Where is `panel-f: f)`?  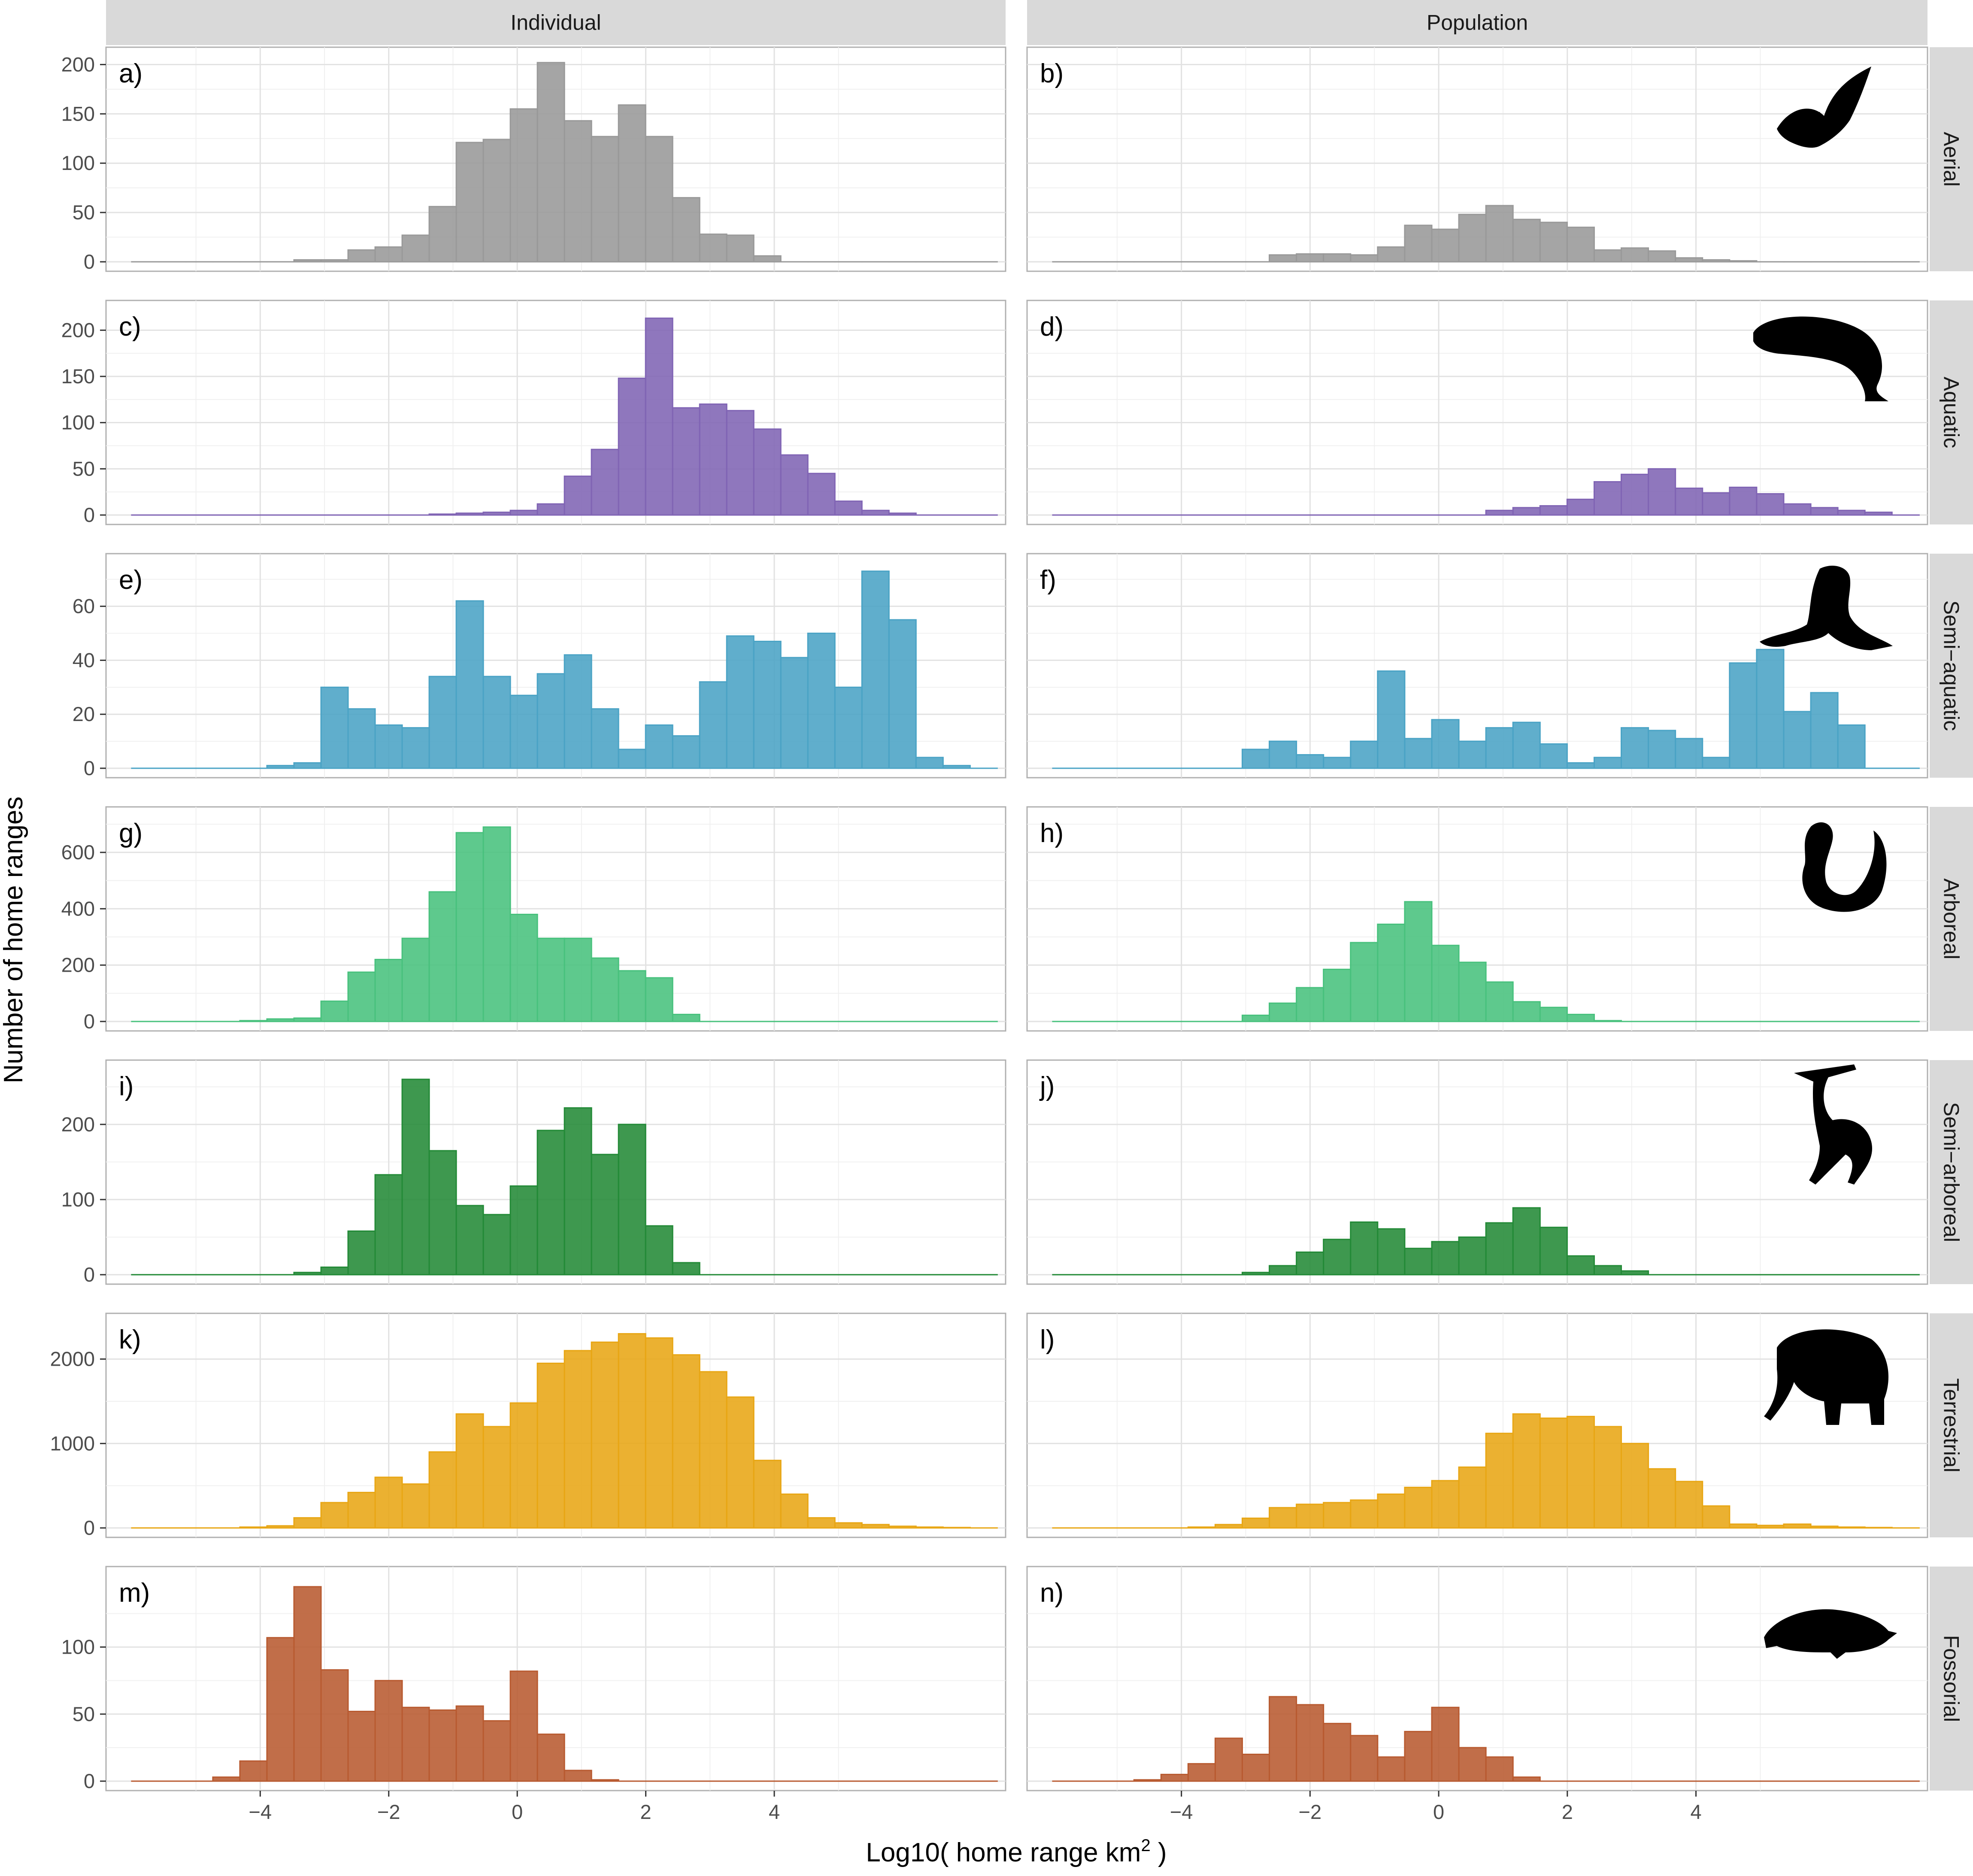 panel-f: f) is located at coordinates (1477, 666).